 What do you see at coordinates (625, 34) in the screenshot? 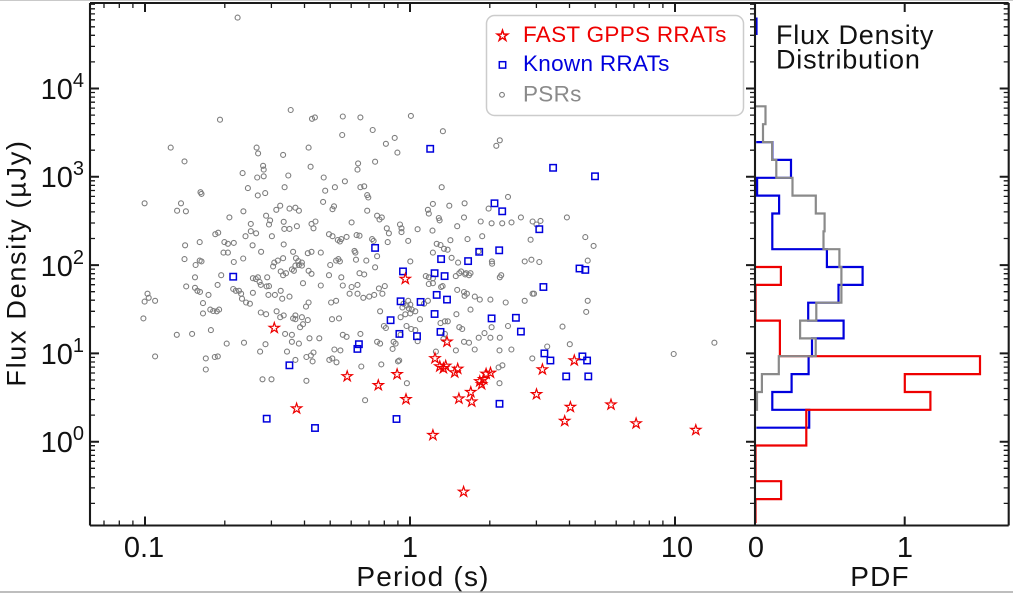
I see `svg-text: FAST GPPS RRATs` at bounding box center [625, 34].